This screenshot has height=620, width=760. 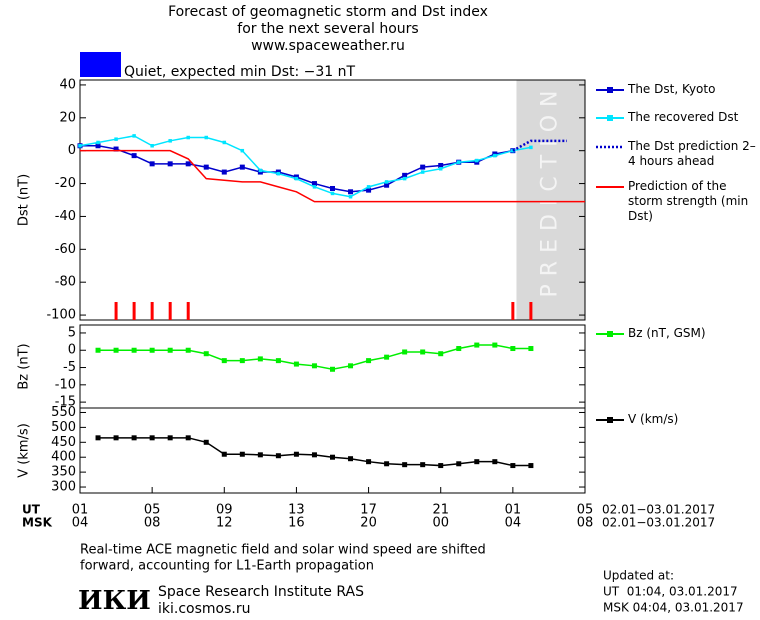 What do you see at coordinates (204, 609) in the screenshot?
I see `institute-url: iki.cosmos.ru` at bounding box center [204, 609].